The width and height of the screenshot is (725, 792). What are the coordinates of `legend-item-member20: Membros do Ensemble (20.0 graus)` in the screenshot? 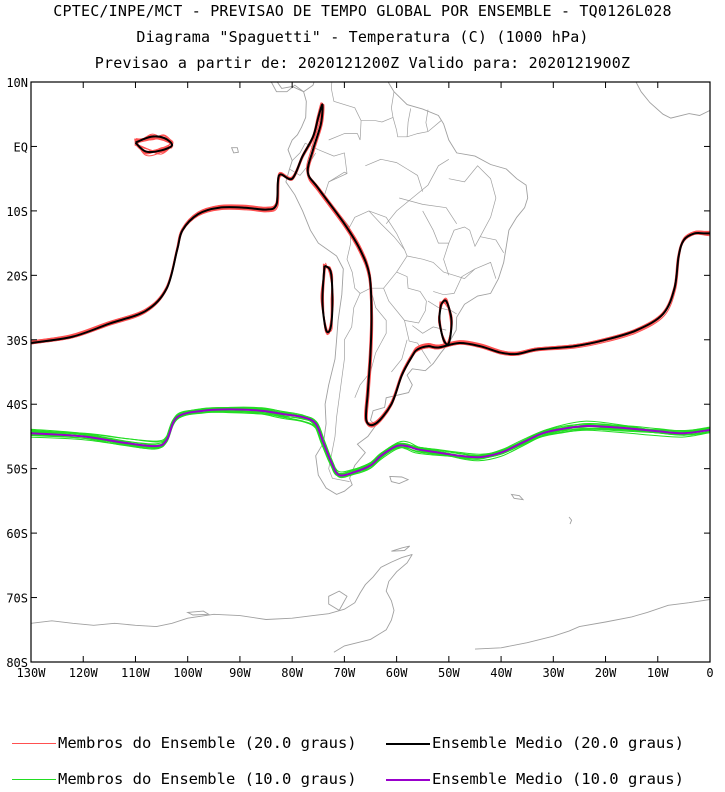 It's located at (184, 743).